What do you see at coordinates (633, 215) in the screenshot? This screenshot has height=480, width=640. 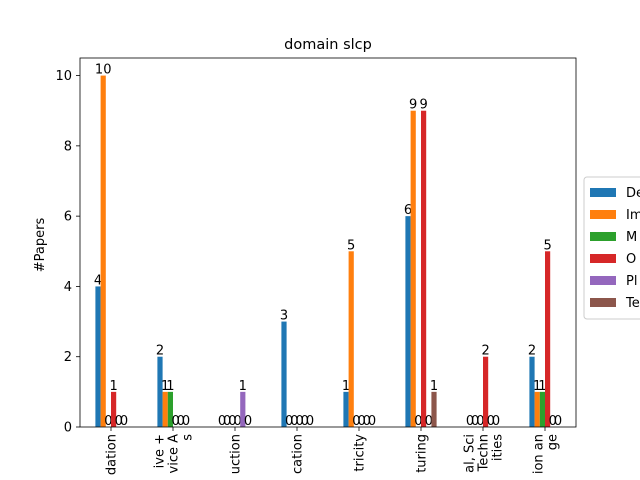 I see `legend-label: Im` at bounding box center [633, 215].